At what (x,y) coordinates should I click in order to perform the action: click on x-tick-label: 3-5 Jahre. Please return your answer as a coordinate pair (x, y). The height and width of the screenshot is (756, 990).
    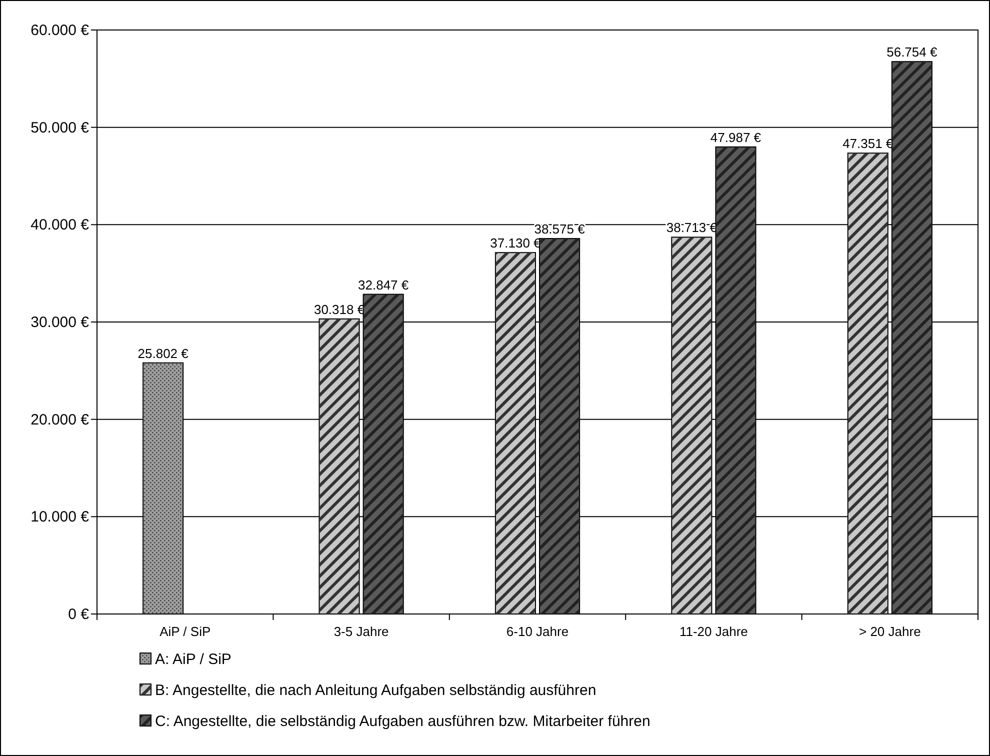
    Looking at the image, I should click on (361, 631).